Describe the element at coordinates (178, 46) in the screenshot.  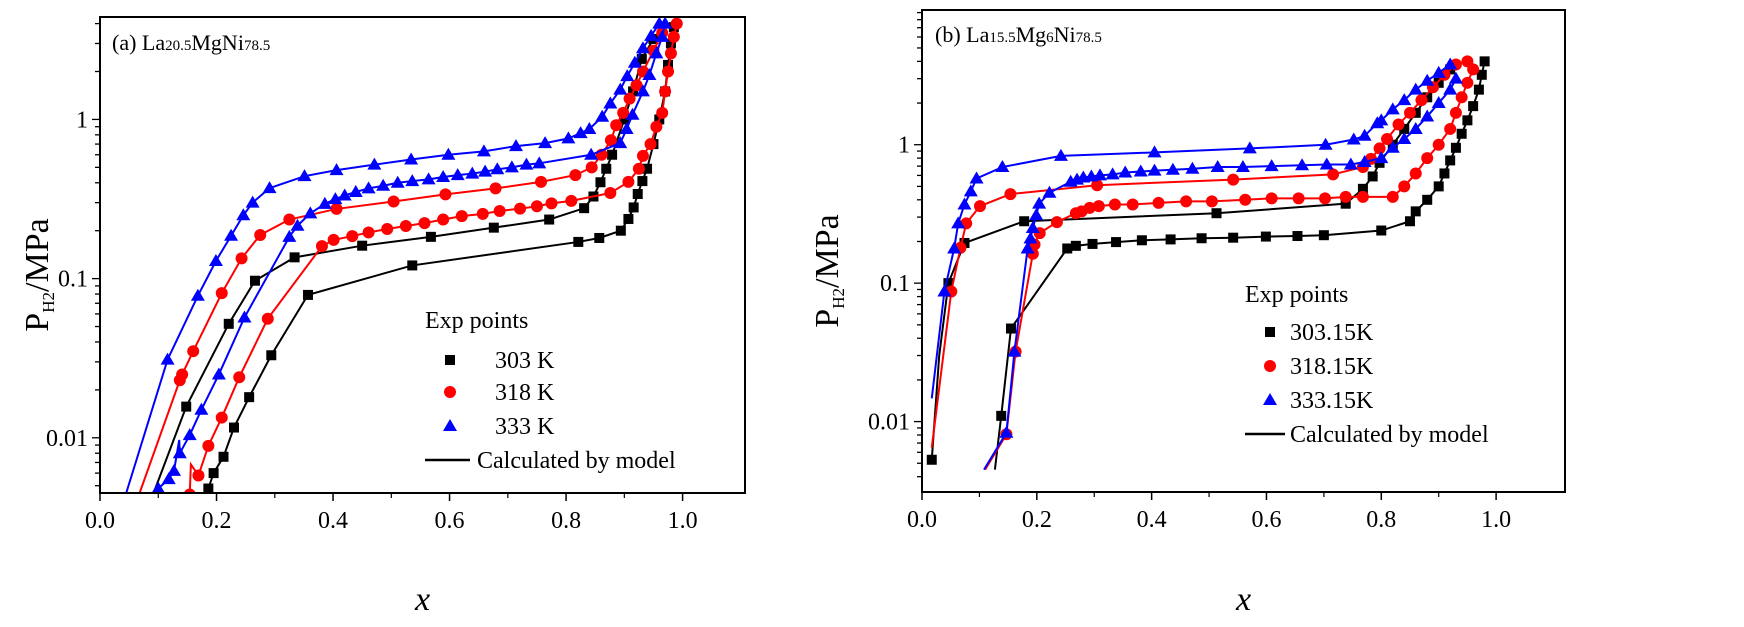
I see `title-part: 20.5` at that location.